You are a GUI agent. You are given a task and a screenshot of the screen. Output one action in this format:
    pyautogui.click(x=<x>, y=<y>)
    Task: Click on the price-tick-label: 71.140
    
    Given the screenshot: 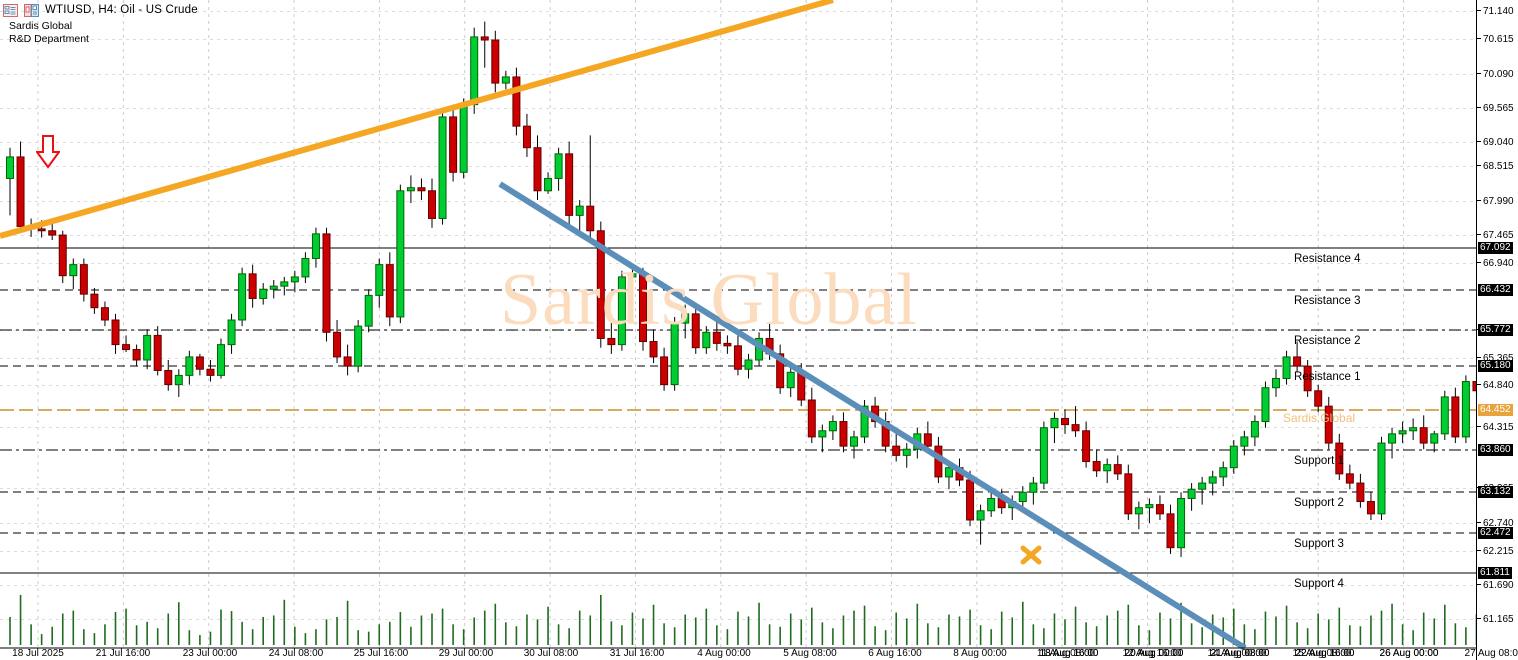 What is the action you would take?
    pyautogui.click(x=1498, y=11)
    